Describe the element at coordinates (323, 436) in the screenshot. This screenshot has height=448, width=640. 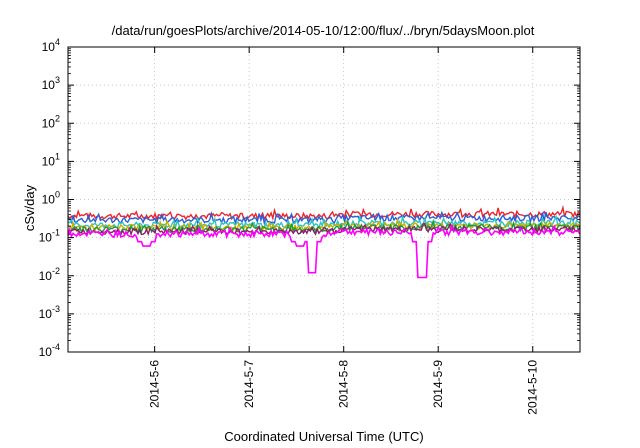
I see `x-axis-label: Coordinated Universal Time (UTC)` at that location.